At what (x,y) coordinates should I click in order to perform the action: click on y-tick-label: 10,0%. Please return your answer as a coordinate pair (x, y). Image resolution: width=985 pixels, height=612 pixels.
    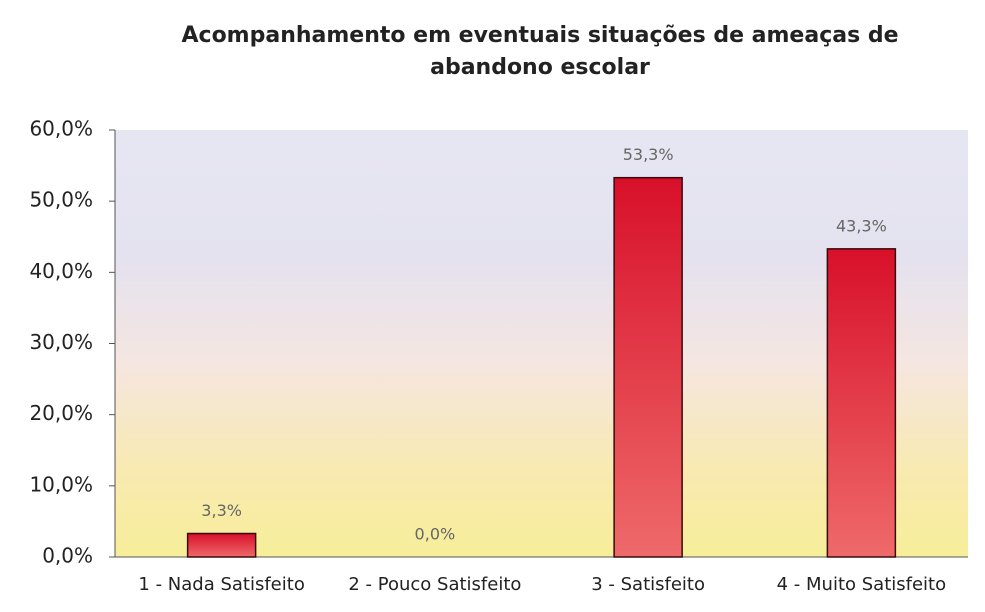
    Looking at the image, I should click on (61, 484).